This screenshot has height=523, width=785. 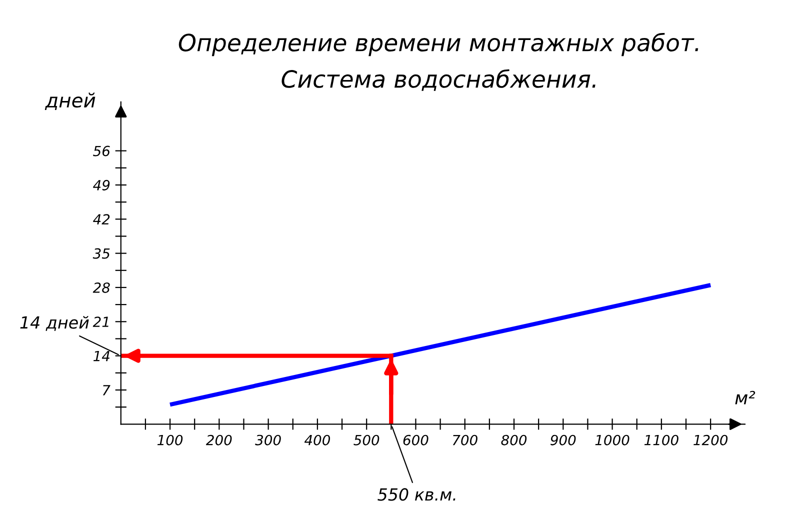 I want to click on y-tick-label: 35, so click(x=101, y=253).